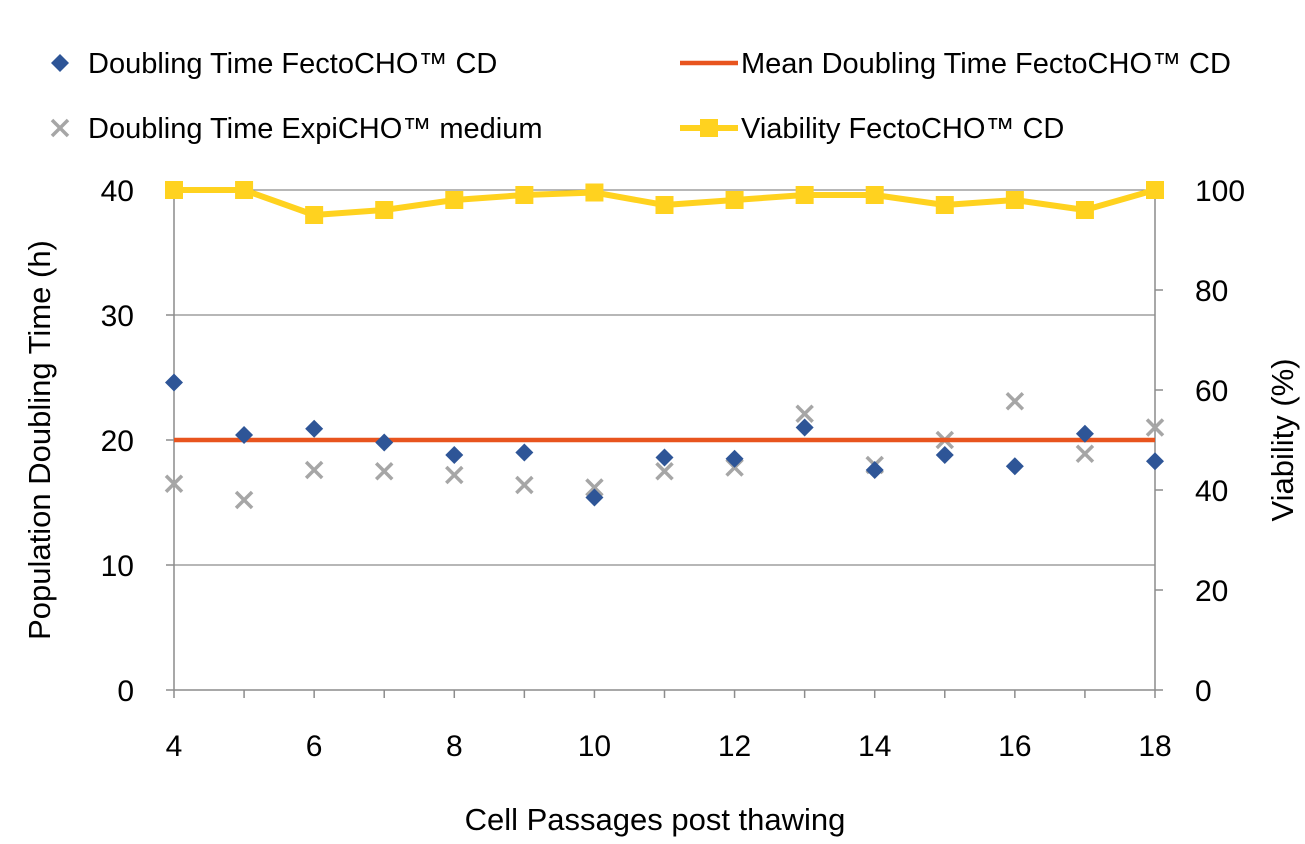 This screenshot has width=1305, height=844. I want to click on y-tick-label: 10, so click(117, 566).